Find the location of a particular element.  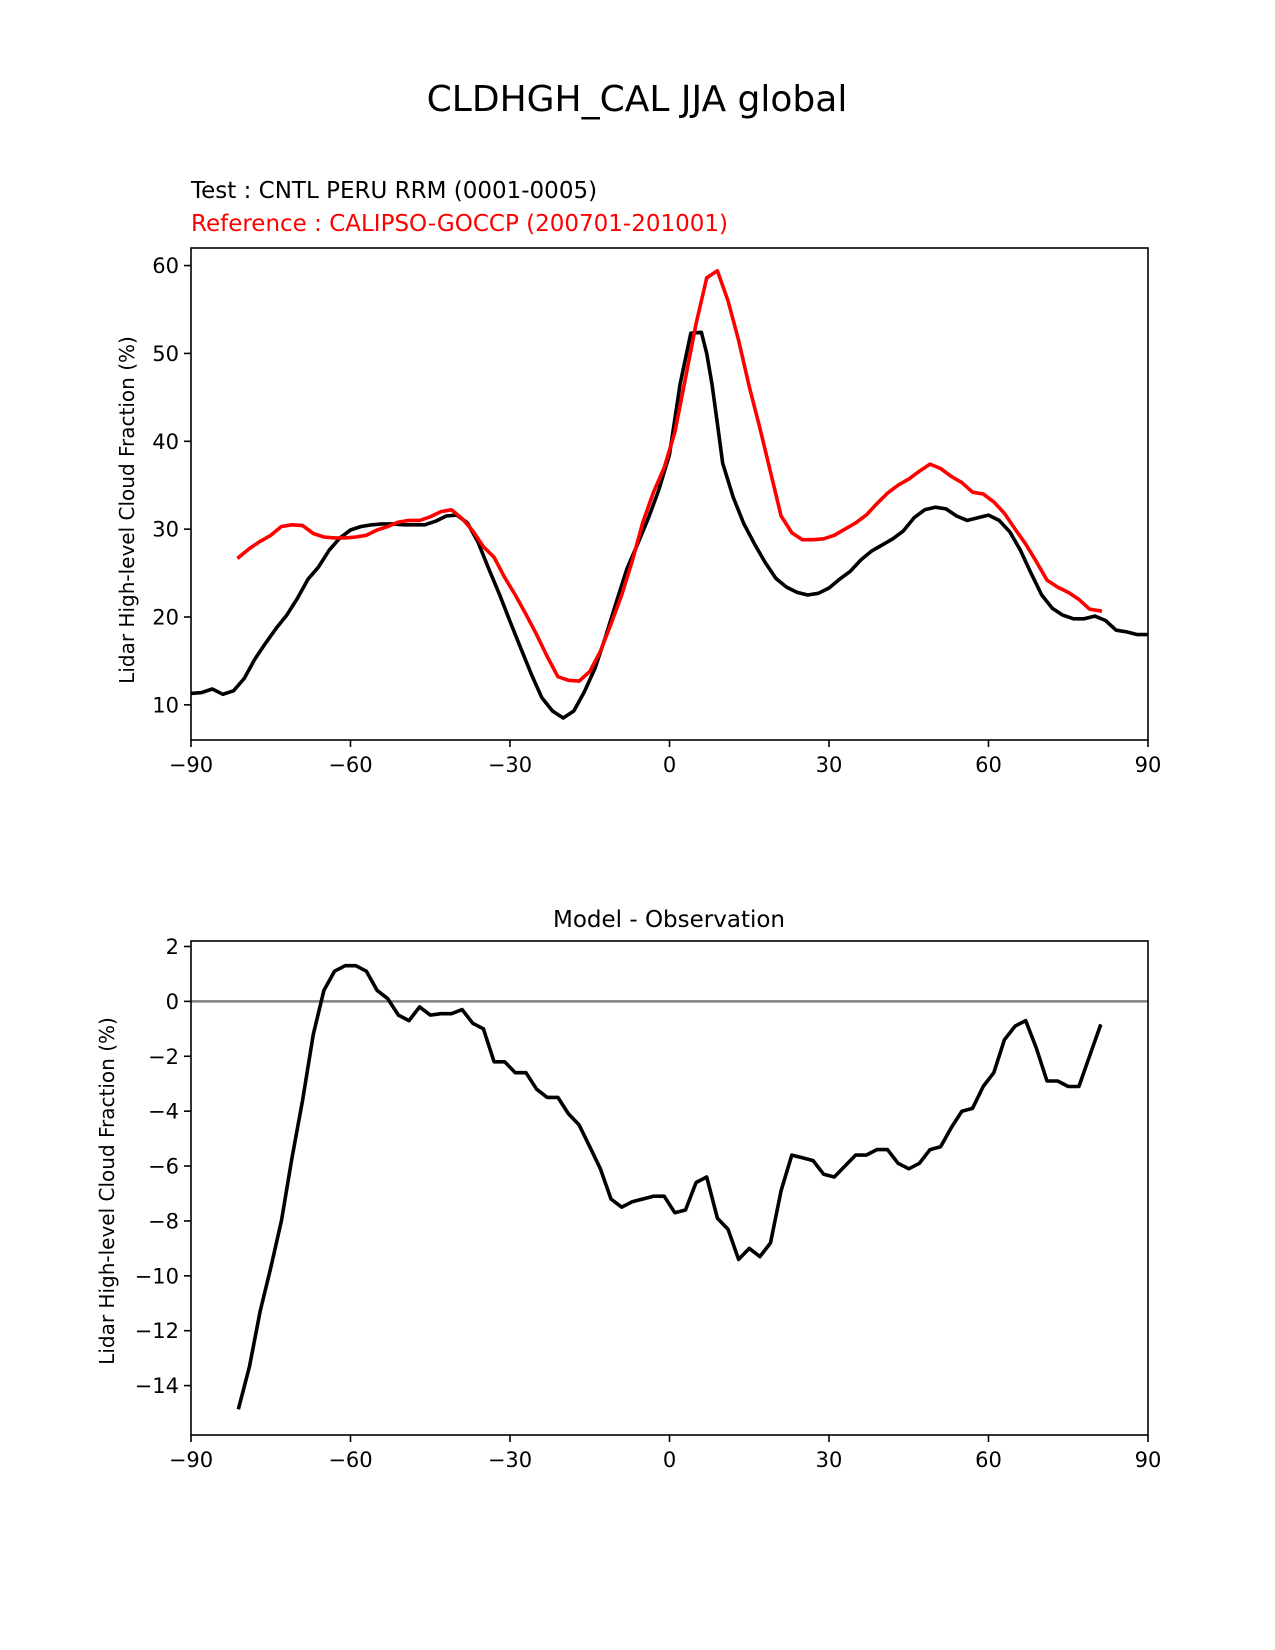

top-ylabel: Lidar High-level Cloud Fraction (%) is located at coordinates (127, 510).